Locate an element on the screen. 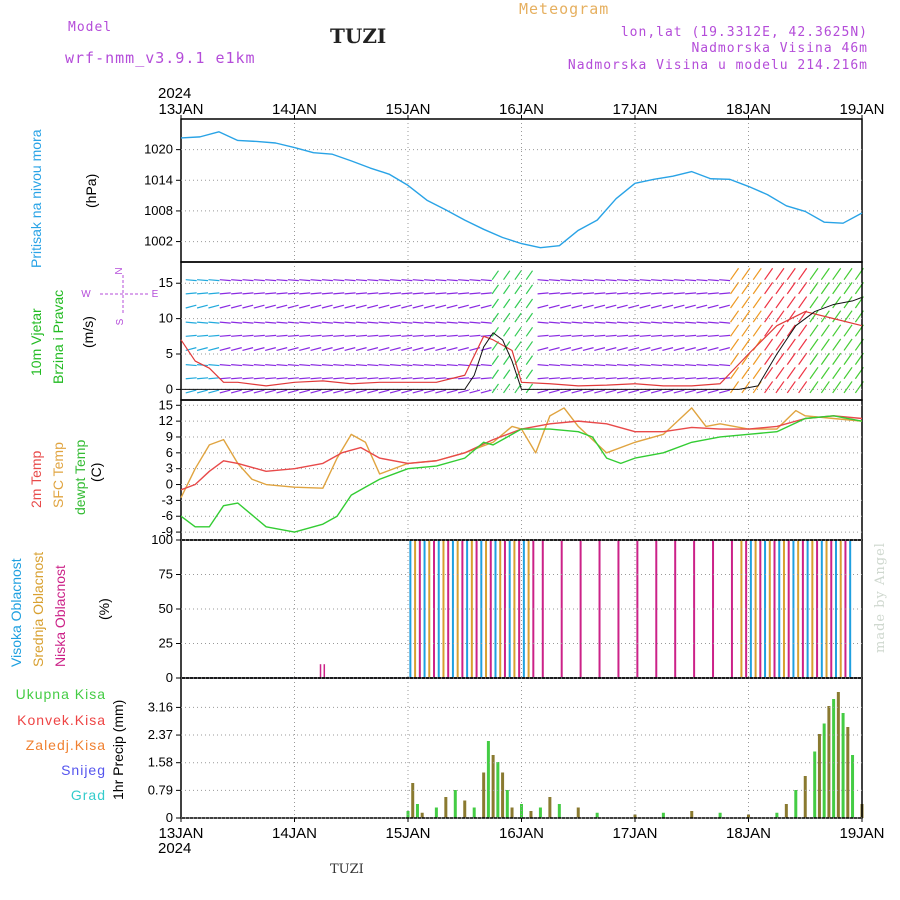  pressure-ytick-label: 1014 is located at coordinates (158, 179).